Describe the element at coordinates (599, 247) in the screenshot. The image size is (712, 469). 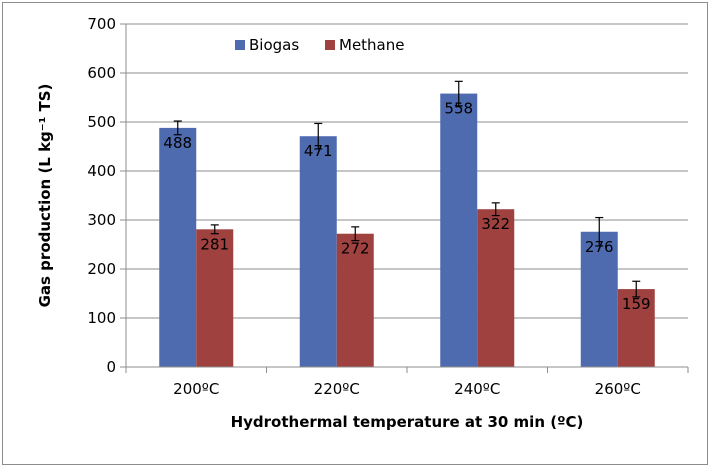
I see `data-label: 276` at that location.